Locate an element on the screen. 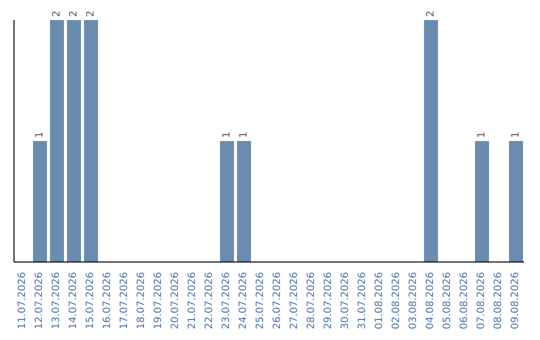 Image resolution: width=540 pixels, height=340 pixels. x-tick-label: 08.08.2026 is located at coordinates (498, 301).